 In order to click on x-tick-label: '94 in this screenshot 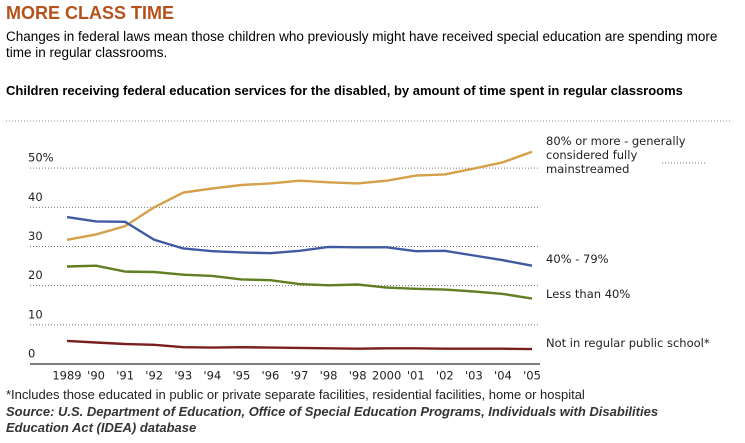, I will do `click(212, 376)`.